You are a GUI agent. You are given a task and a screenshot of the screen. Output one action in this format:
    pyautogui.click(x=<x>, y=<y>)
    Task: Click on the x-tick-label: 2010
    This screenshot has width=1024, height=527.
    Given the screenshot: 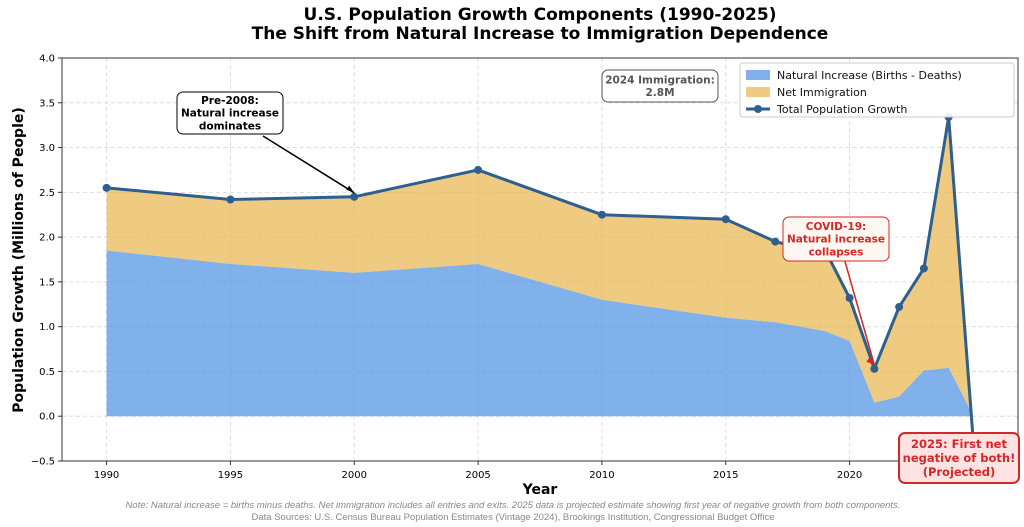 What is the action you would take?
    pyautogui.click(x=601, y=475)
    